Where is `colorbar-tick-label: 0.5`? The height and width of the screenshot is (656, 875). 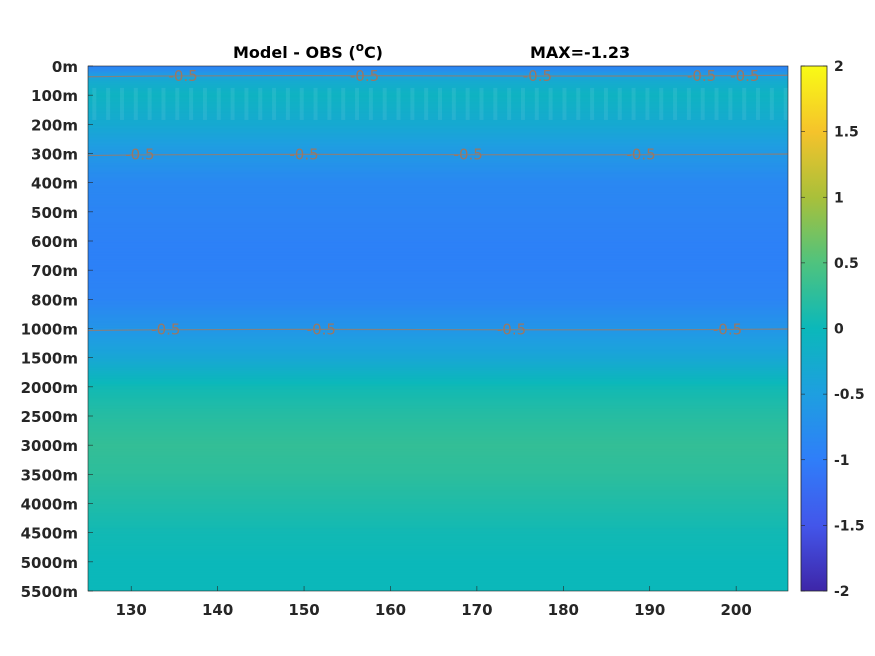 colorbar-tick-label: 0.5 is located at coordinates (846, 264).